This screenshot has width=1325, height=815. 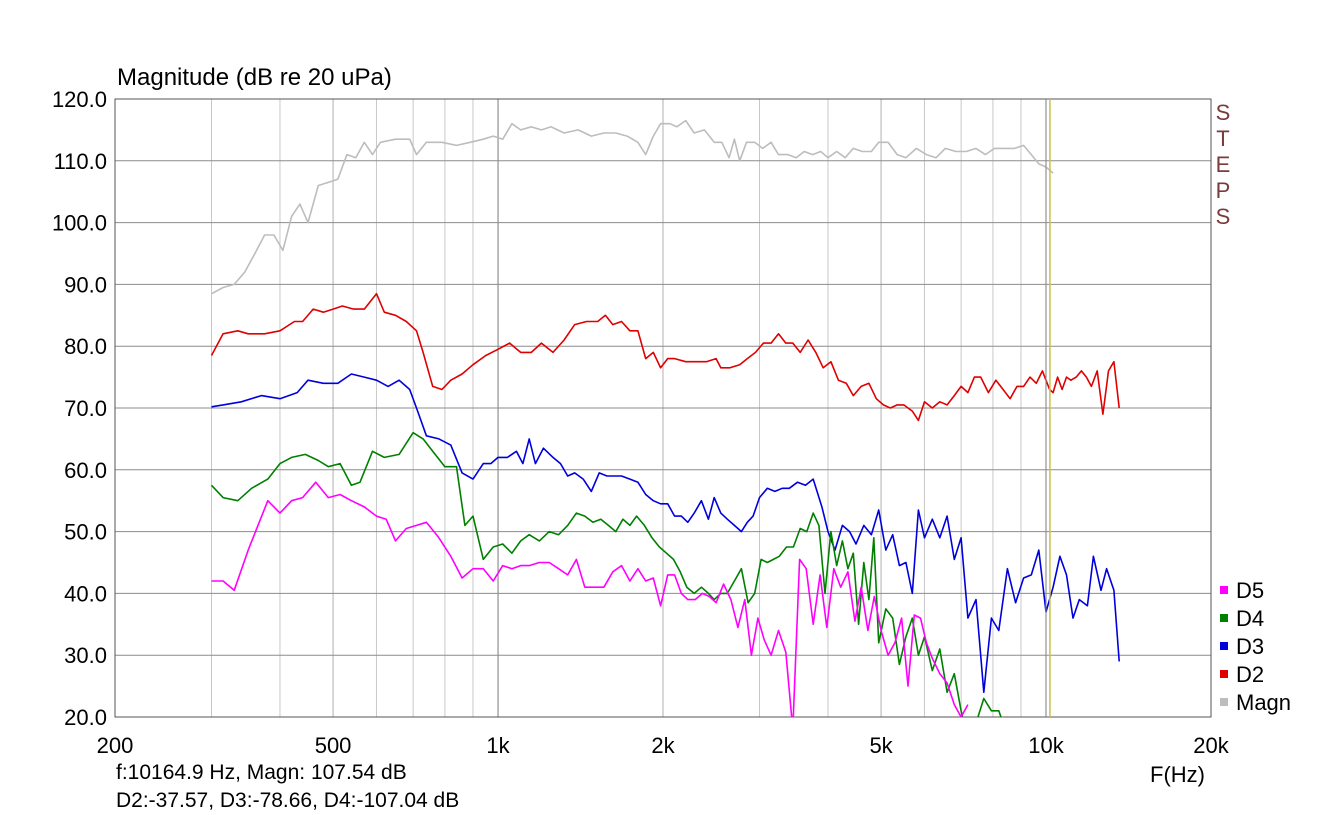 What do you see at coordinates (1250, 618) in the screenshot?
I see `legend-label-d4: D4` at bounding box center [1250, 618].